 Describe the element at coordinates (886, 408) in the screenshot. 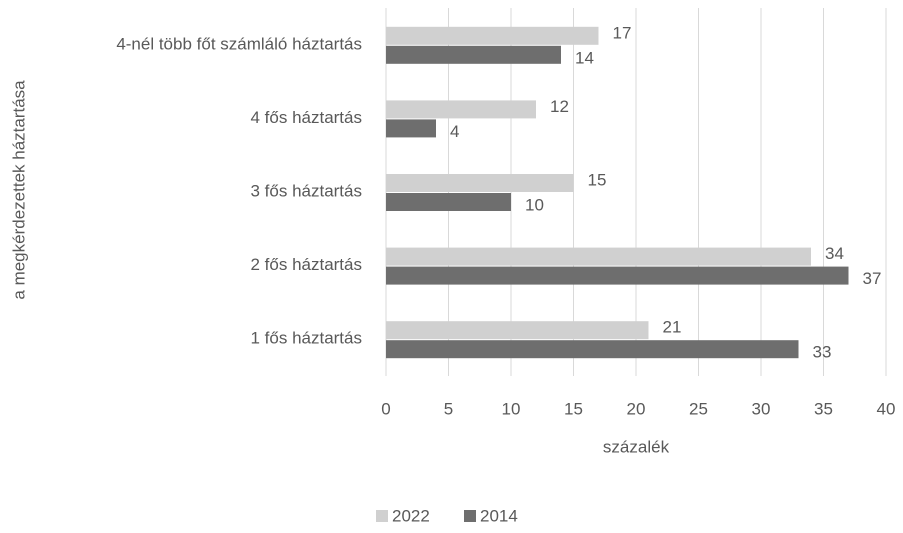

I see `x-tick-label: 40` at that location.